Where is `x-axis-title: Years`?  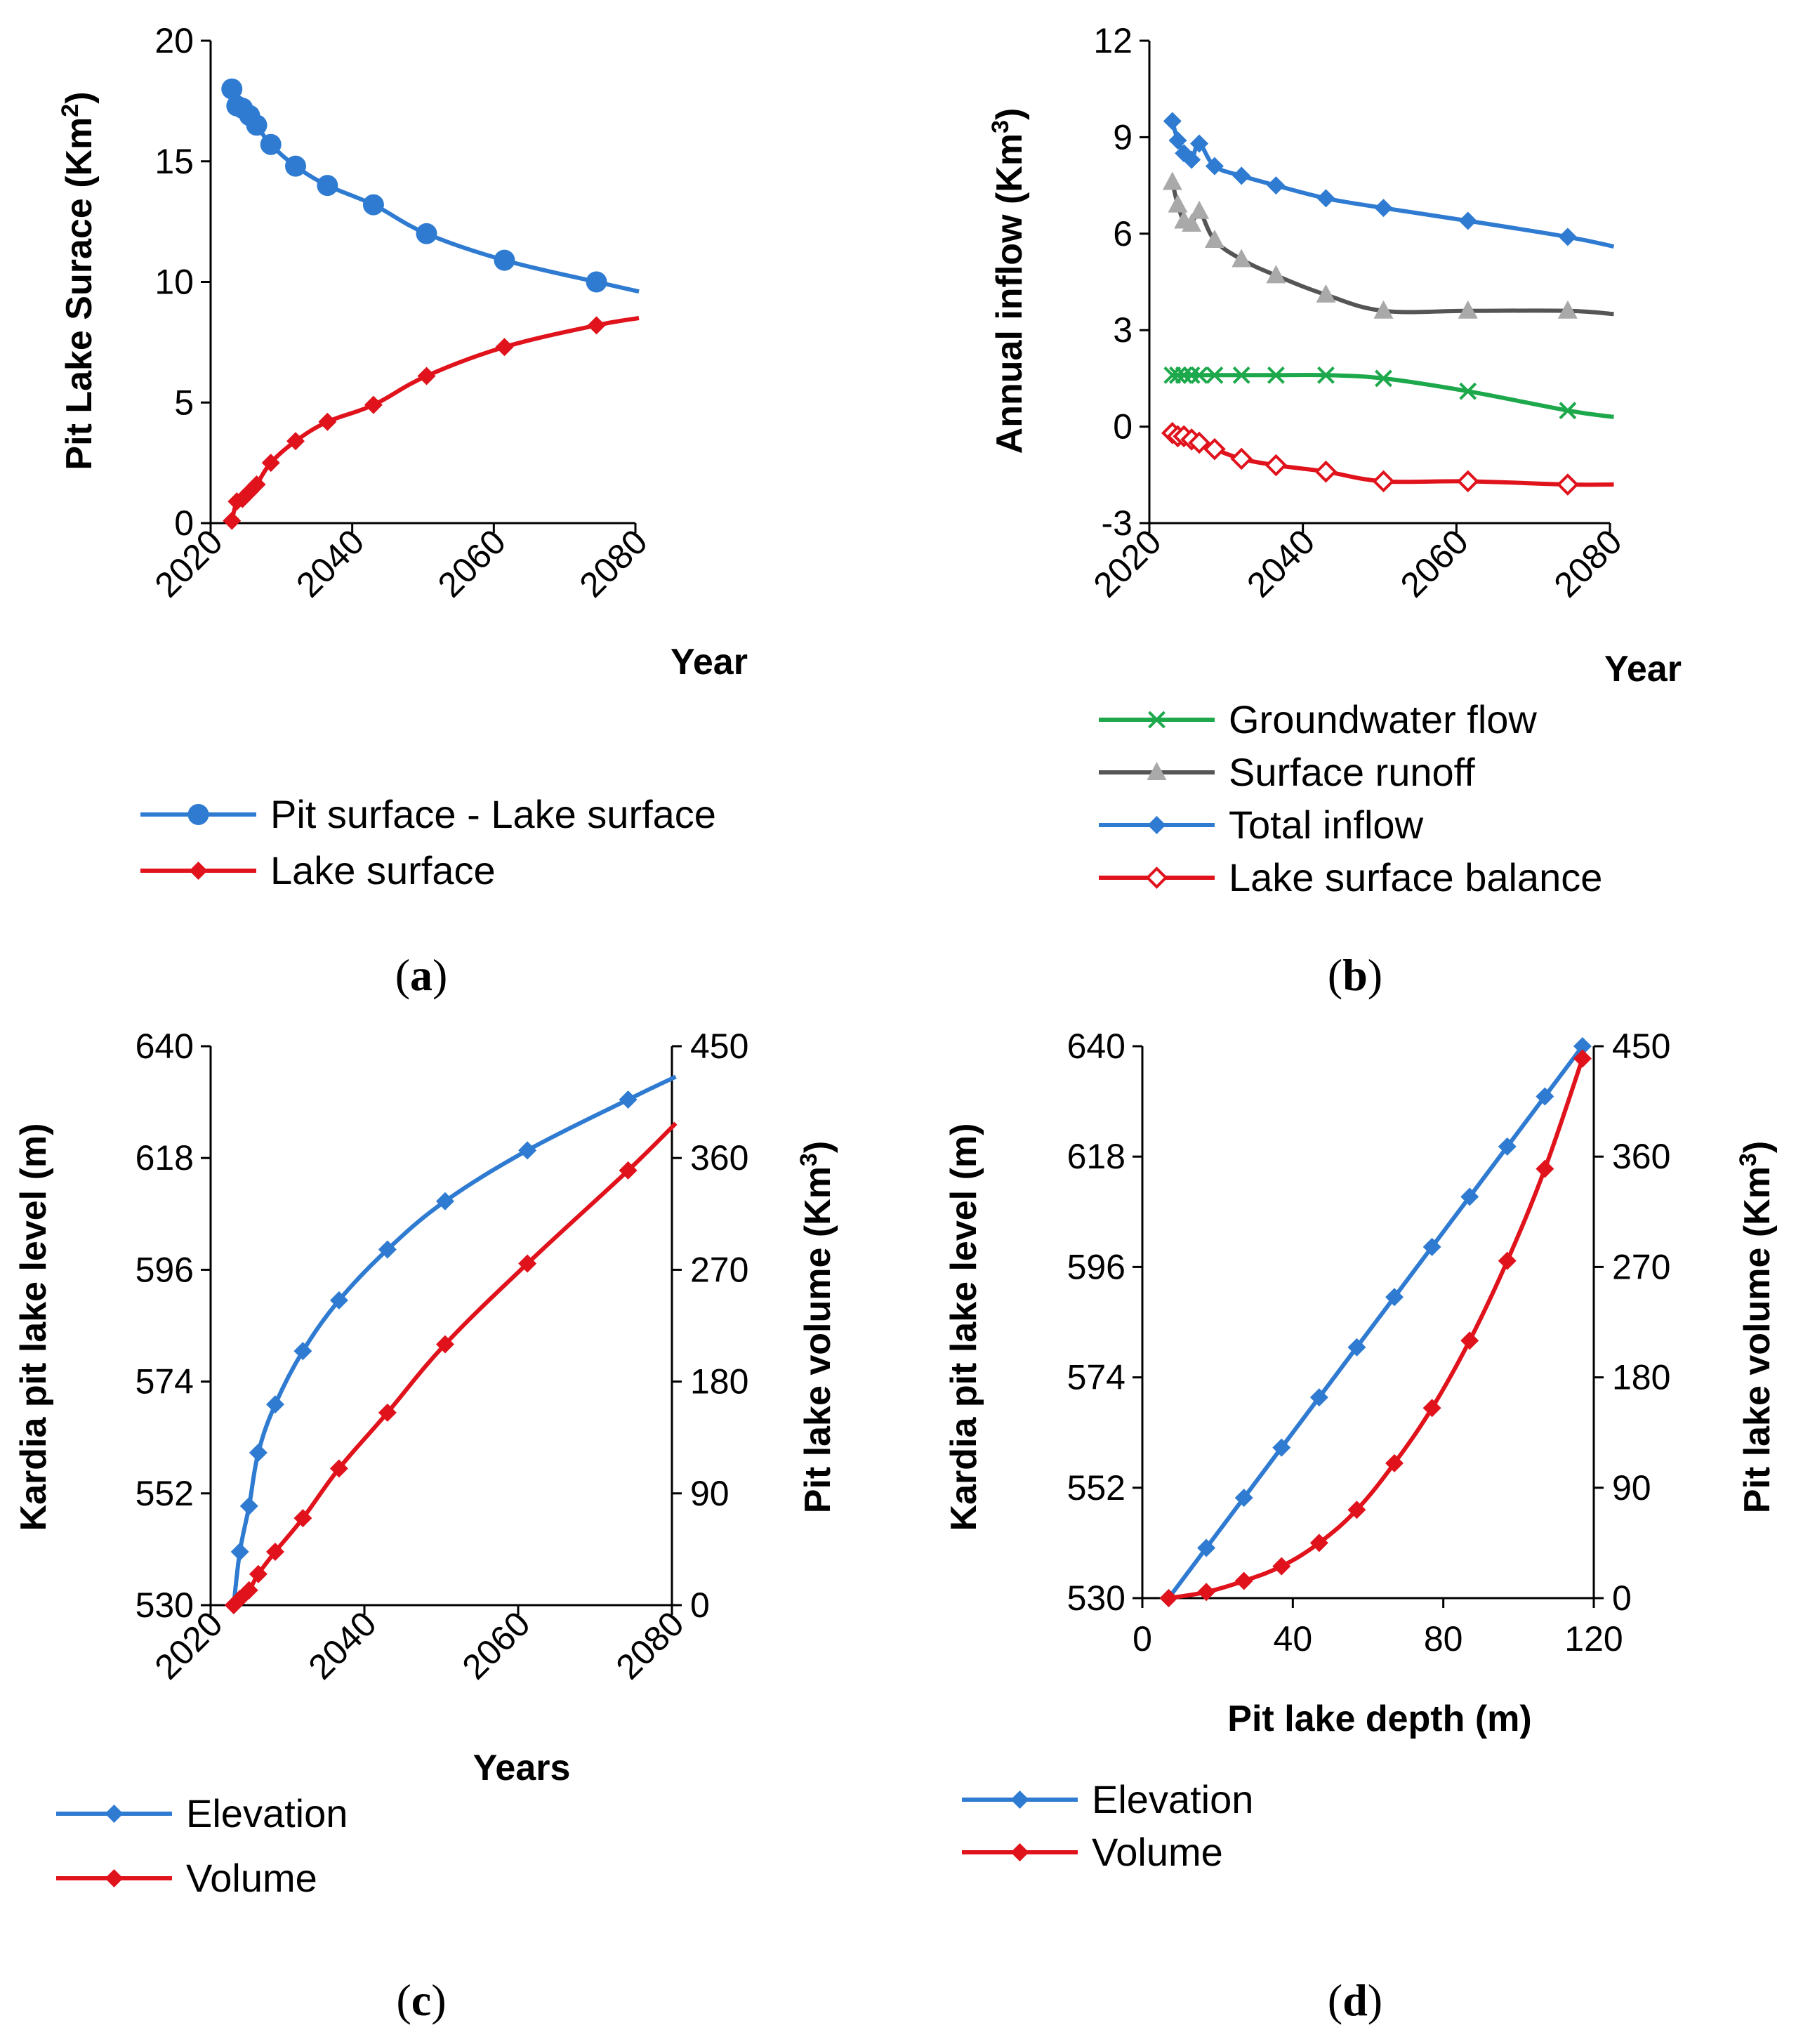
x-axis-title: Years is located at coordinates (522, 1768).